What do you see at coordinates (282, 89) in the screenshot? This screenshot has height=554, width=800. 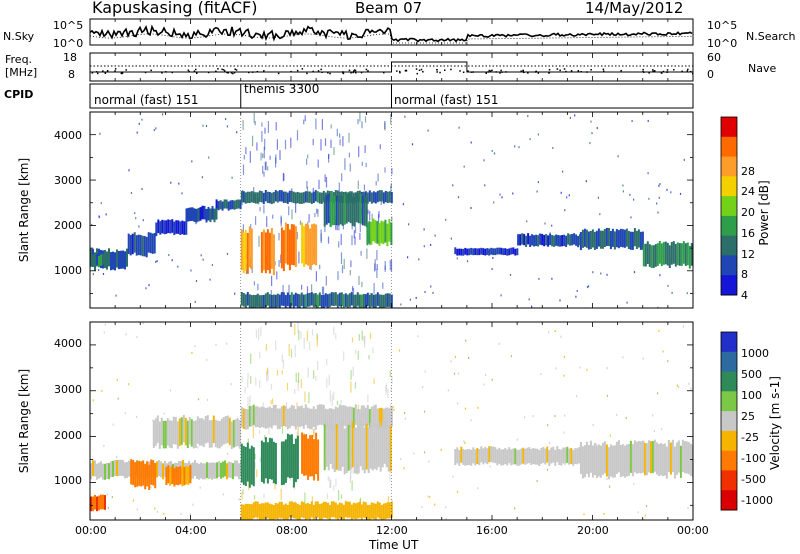 I see `cpid-mode-2: themis 3300` at bounding box center [282, 89].